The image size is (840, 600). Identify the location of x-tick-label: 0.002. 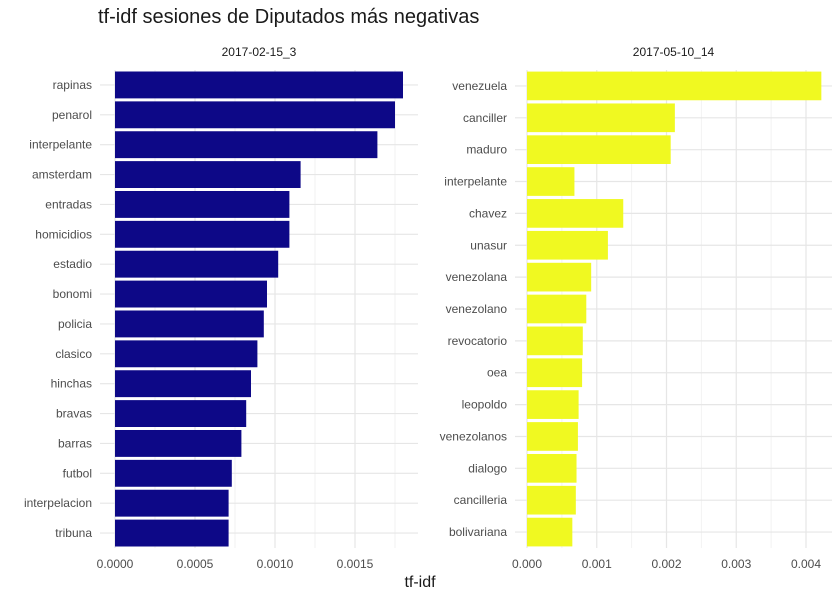
(666, 564).